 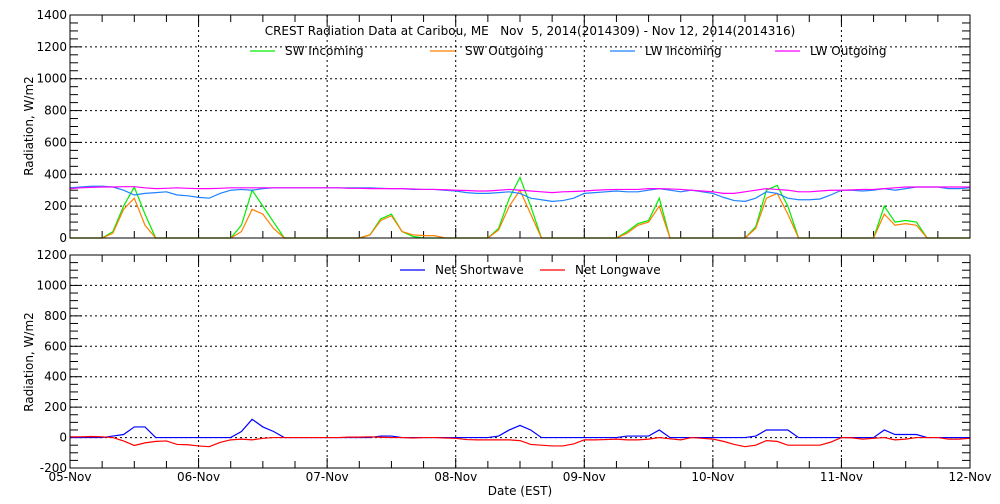 I want to click on x-tick-label: 07-Nov, so click(x=327, y=477).